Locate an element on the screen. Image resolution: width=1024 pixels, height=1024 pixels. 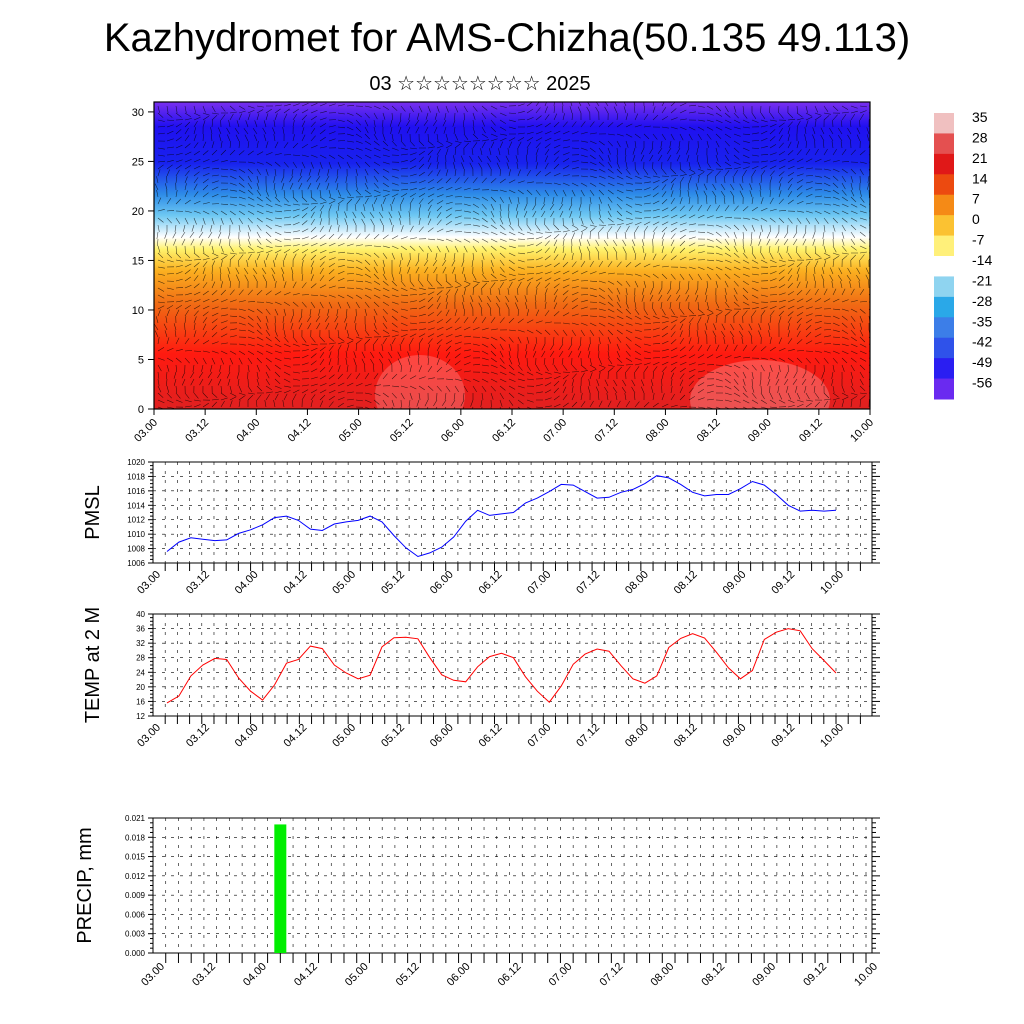
y-tick-label: 0.006 is located at coordinates (135, 914).